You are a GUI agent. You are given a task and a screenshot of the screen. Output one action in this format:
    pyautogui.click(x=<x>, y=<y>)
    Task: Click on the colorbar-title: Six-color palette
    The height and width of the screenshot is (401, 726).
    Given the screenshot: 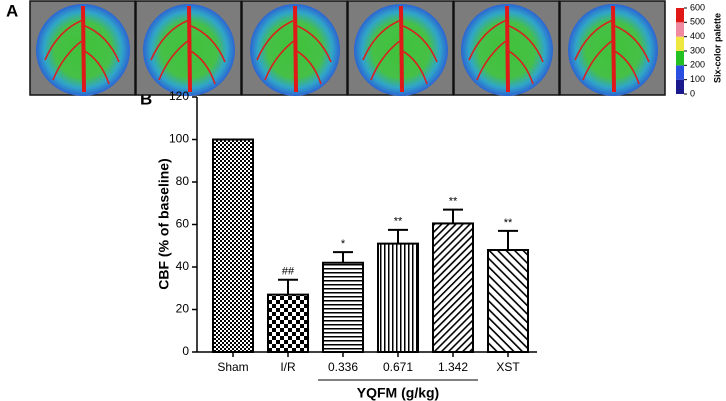 What is the action you would take?
    pyautogui.click(x=717, y=48)
    